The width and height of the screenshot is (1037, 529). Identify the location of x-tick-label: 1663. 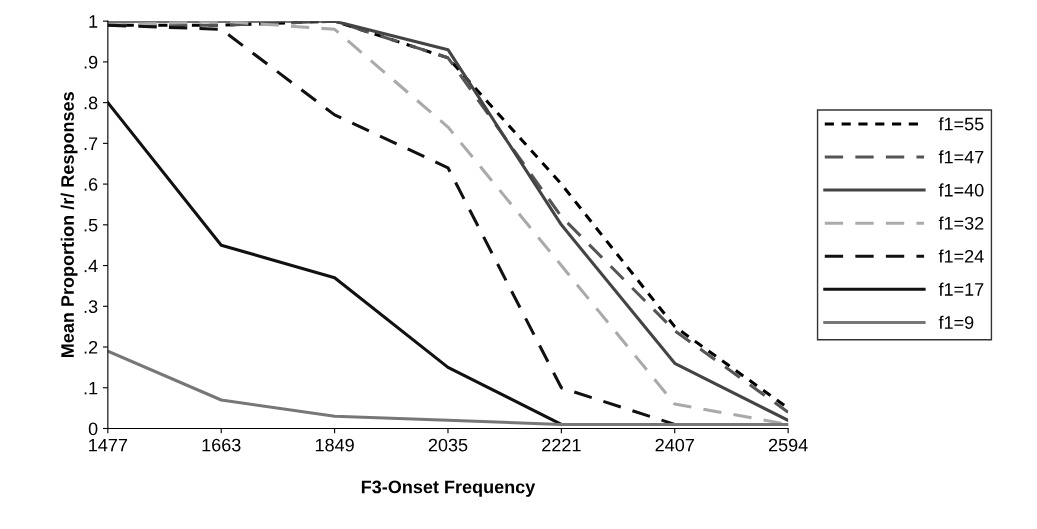
(221, 445).